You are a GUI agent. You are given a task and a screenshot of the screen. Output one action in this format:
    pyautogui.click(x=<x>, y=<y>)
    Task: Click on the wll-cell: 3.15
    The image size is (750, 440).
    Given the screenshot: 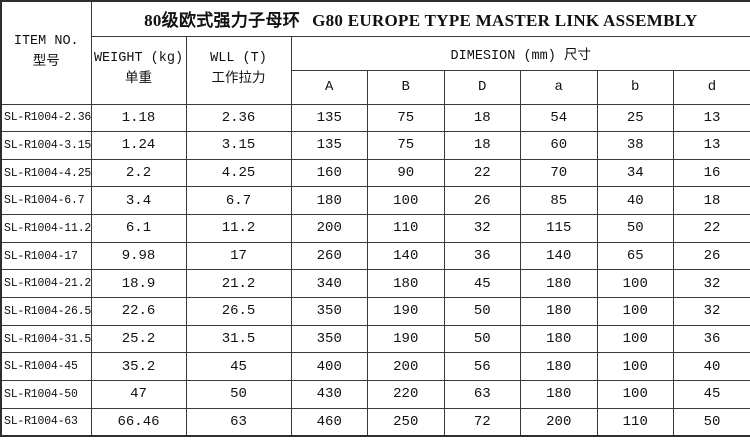 What is the action you would take?
    pyautogui.click(x=238, y=145)
    